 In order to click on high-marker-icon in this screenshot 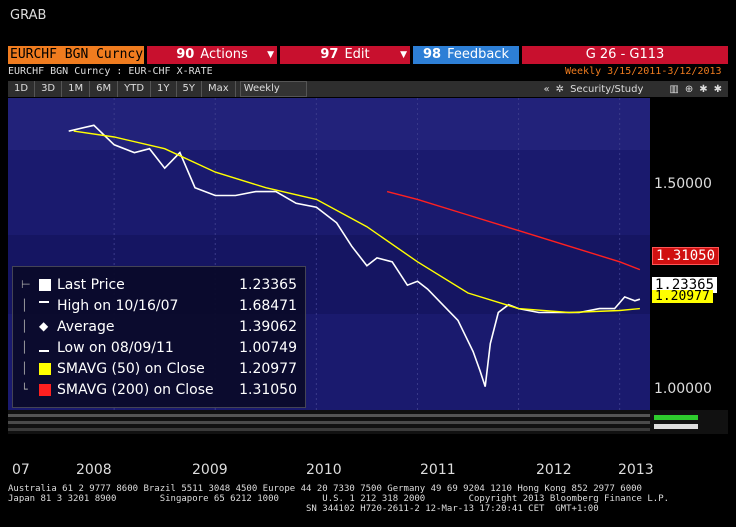, I will do `click(44, 302)`.